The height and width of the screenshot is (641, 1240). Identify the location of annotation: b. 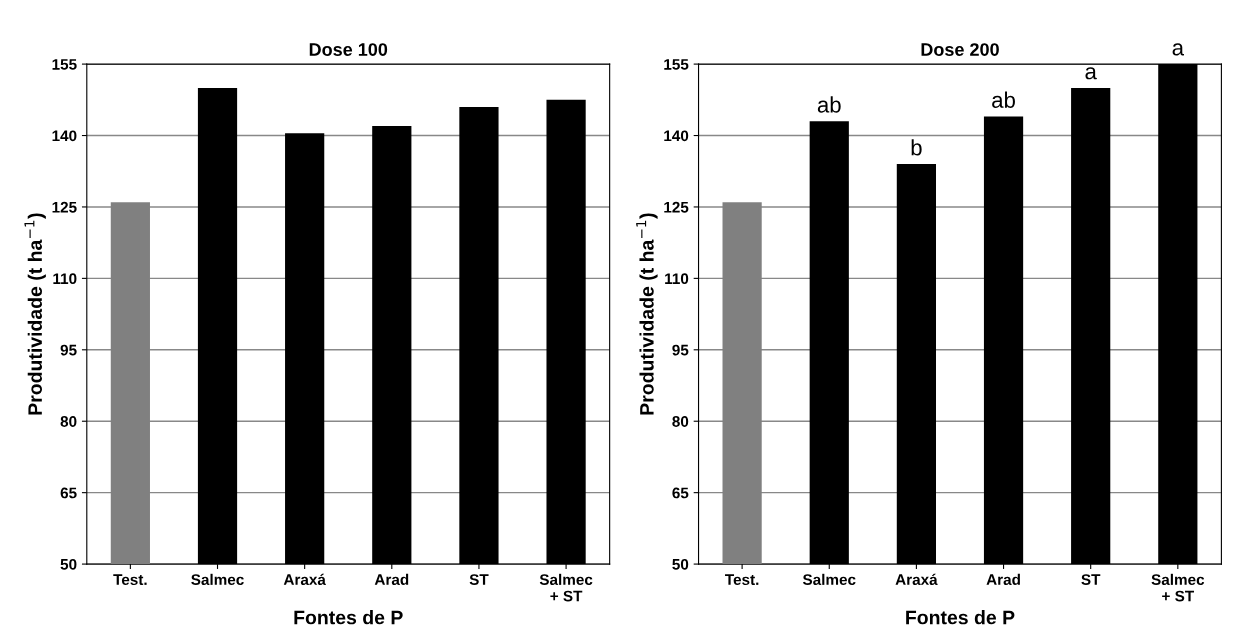
(916, 147).